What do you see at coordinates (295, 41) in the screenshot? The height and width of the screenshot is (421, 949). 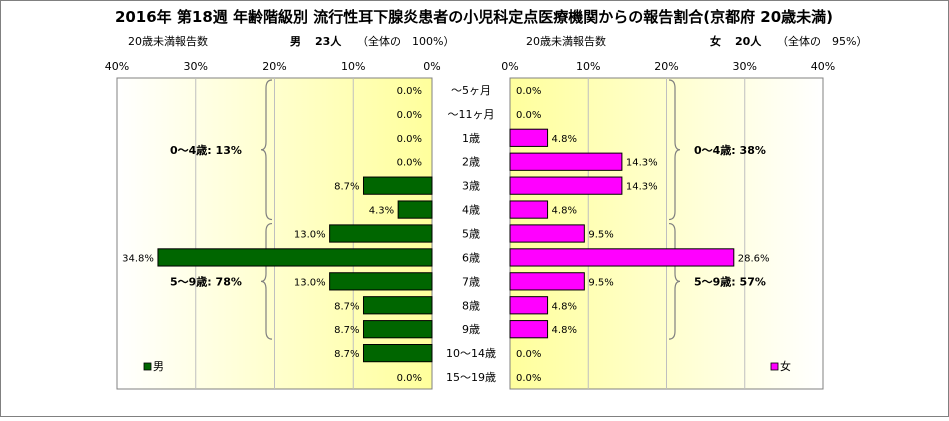 I see `left-header-sex: 男` at bounding box center [295, 41].